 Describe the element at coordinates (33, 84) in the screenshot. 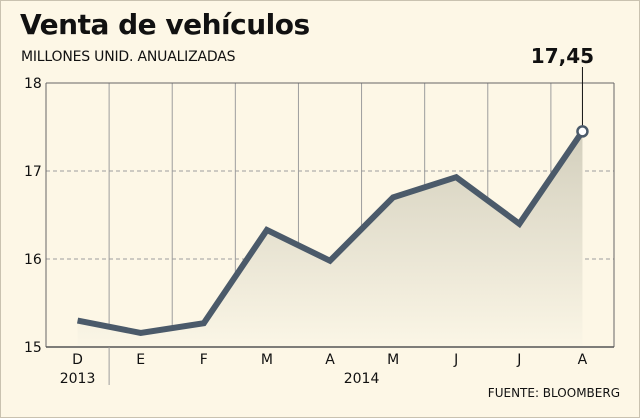

I see `y-tick-label: 18` at that location.